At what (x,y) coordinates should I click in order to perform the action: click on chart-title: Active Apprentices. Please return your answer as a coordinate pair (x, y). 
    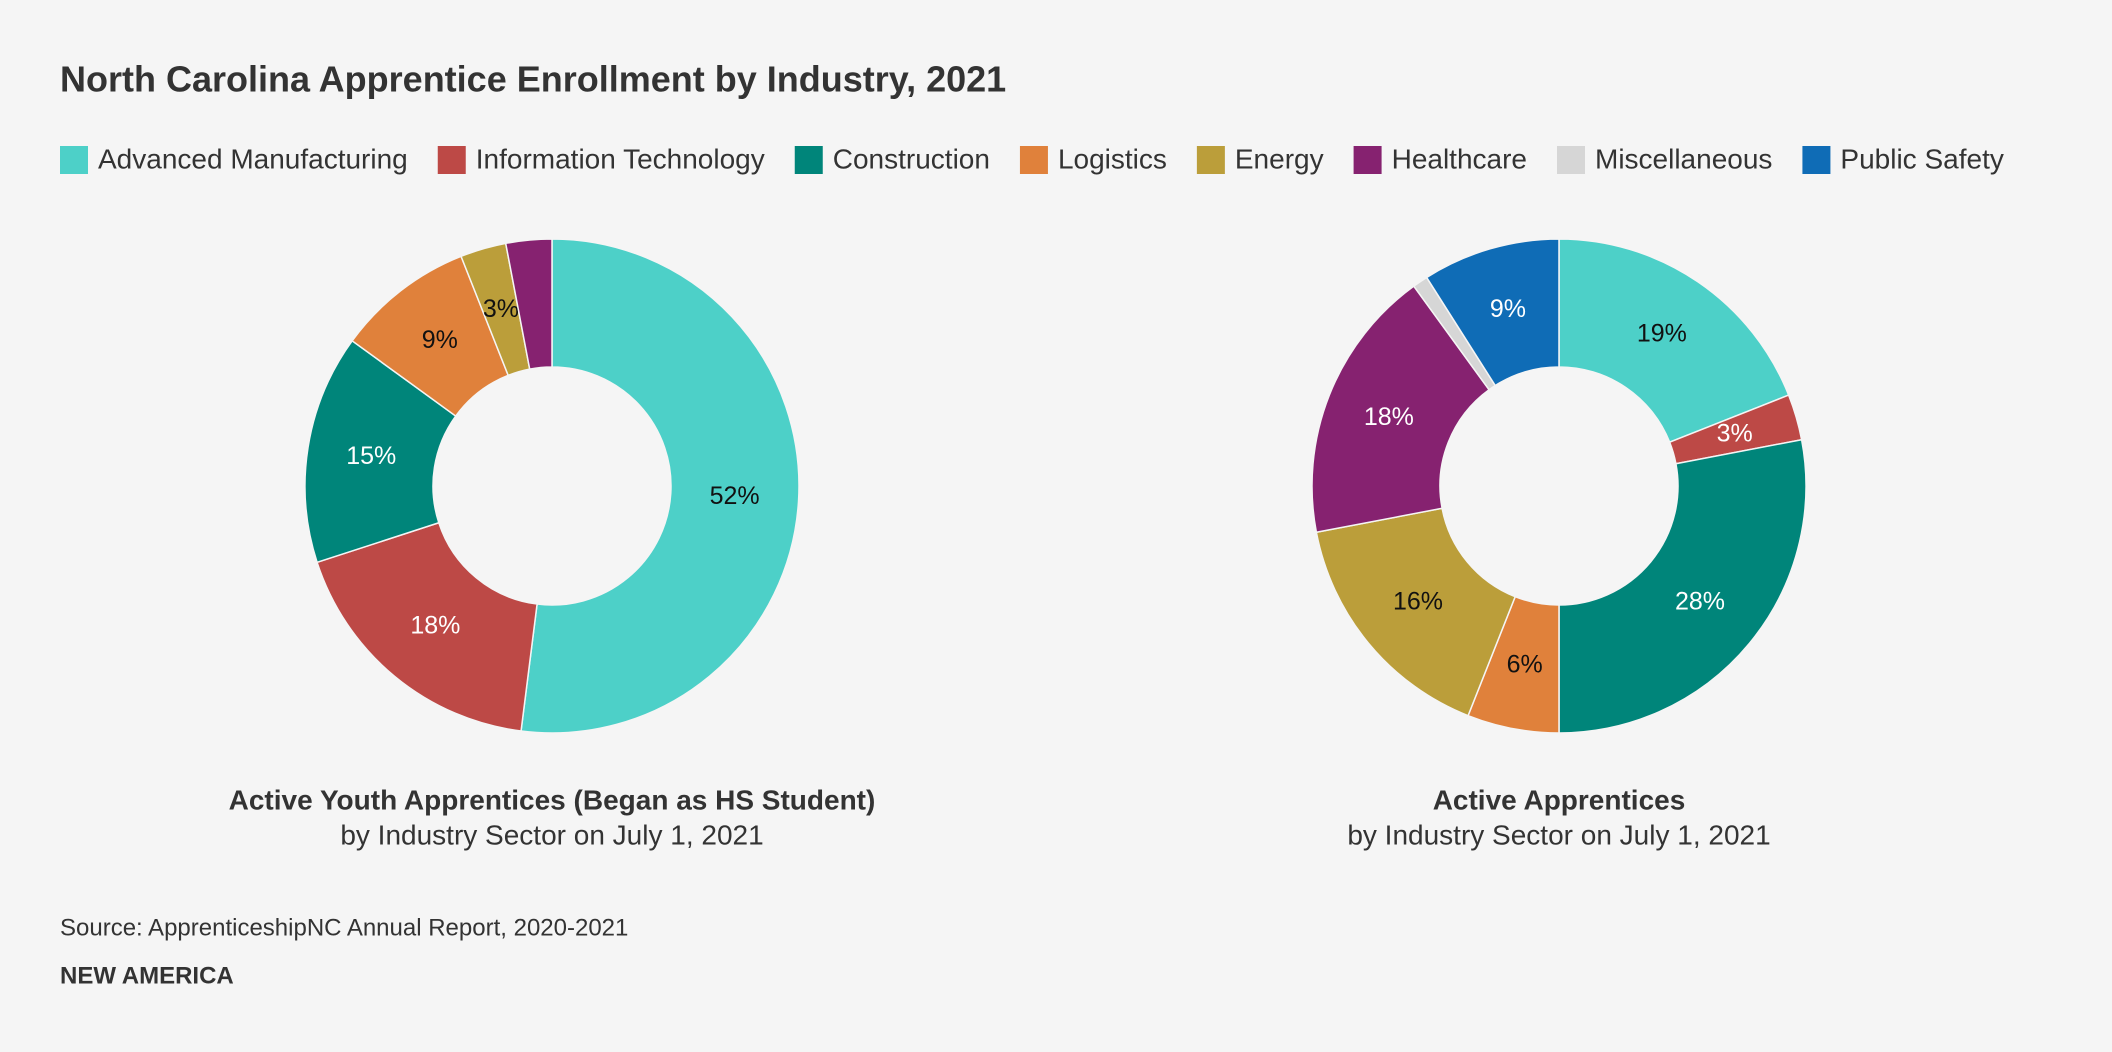
    Looking at the image, I should click on (1559, 799).